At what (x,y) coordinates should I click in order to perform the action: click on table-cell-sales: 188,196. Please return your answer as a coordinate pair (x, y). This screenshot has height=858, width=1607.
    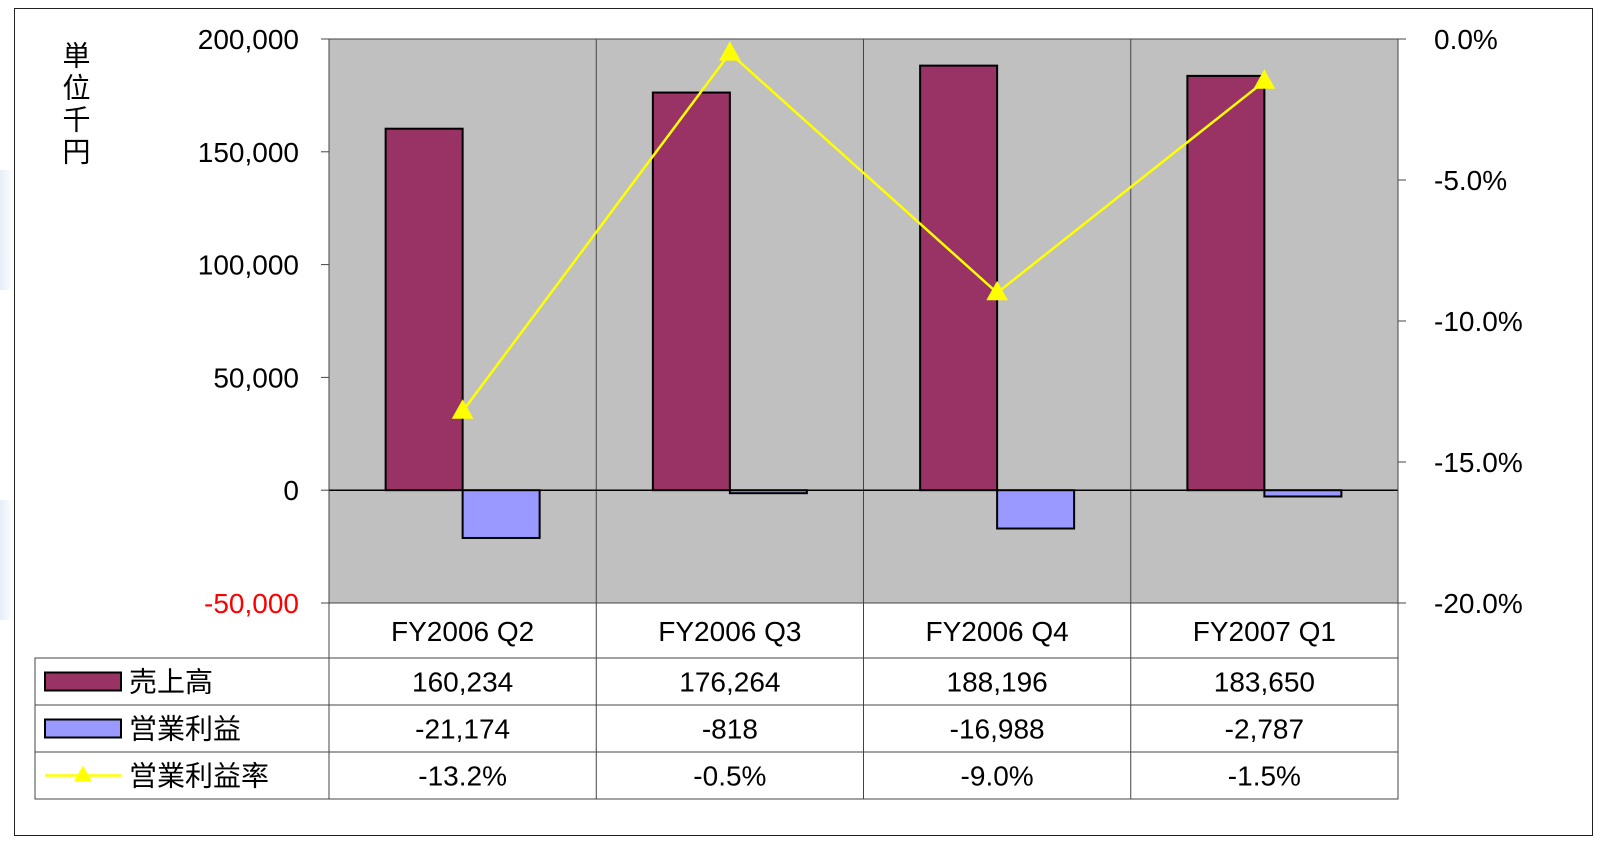
    Looking at the image, I should click on (997, 682).